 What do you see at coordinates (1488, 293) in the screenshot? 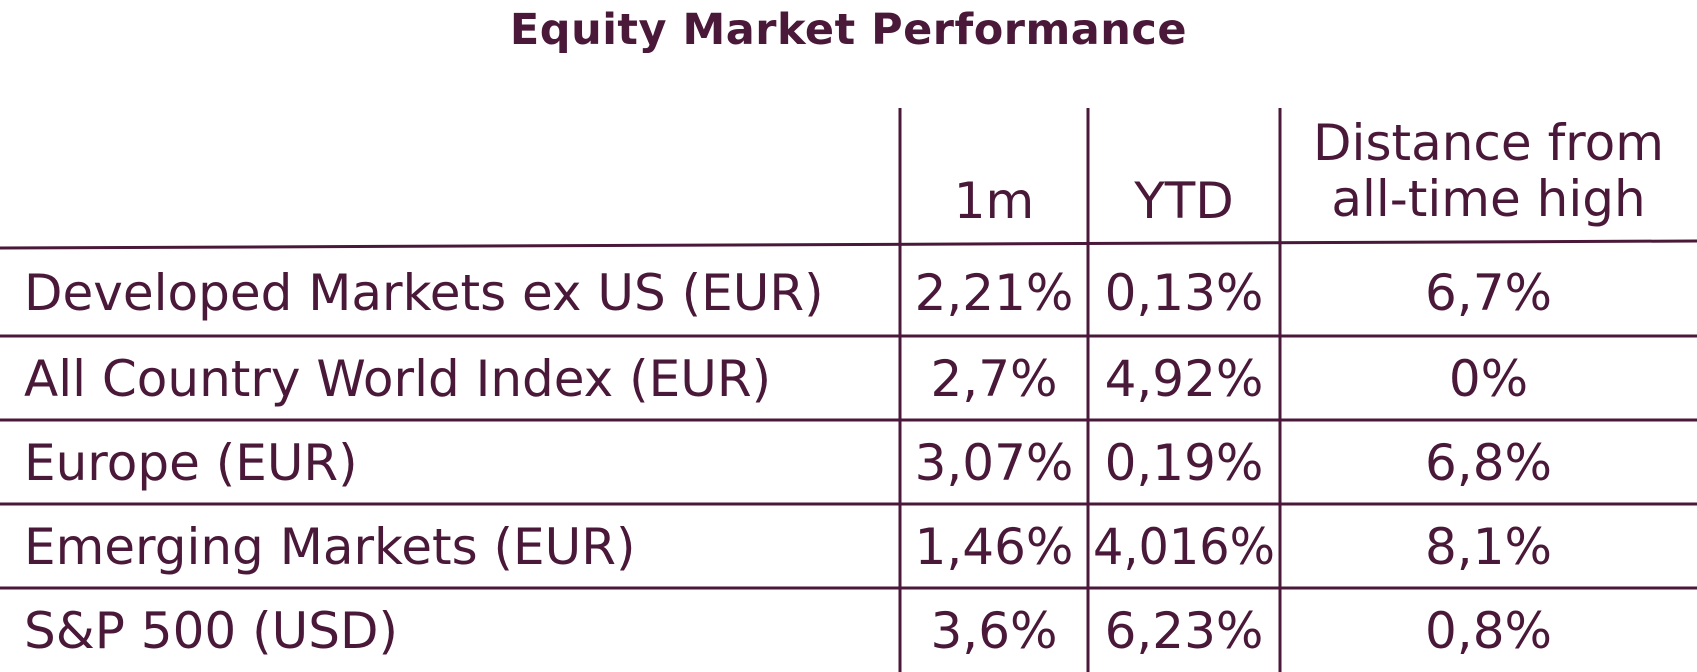
I see `cell-ath: 6,7%` at bounding box center [1488, 293].